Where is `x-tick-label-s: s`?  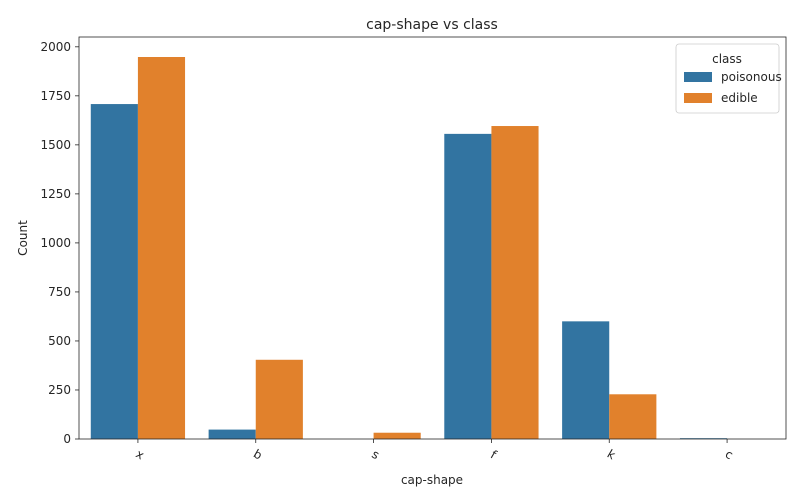 x-tick-label-s: s is located at coordinates (375, 454).